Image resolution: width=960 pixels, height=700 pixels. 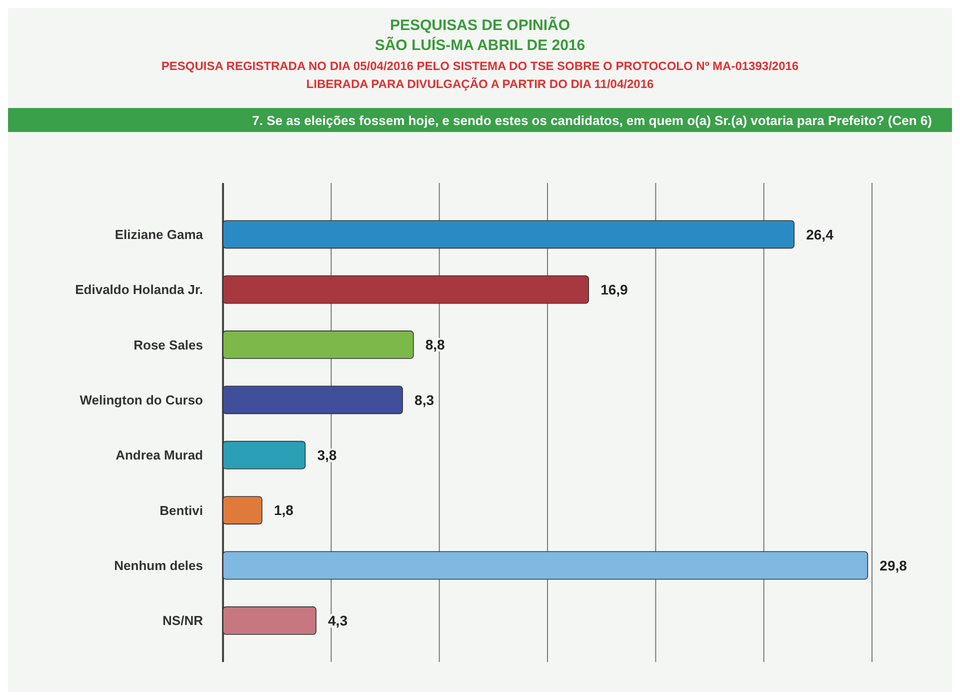 What do you see at coordinates (592, 120) in the screenshot?
I see `text: 7. Se as eleições fossem hoje, e sendo estes os candidatos, em quem o(a) Sr.(a) votaria para Prefeito? (Cen 6)` at bounding box center [592, 120].